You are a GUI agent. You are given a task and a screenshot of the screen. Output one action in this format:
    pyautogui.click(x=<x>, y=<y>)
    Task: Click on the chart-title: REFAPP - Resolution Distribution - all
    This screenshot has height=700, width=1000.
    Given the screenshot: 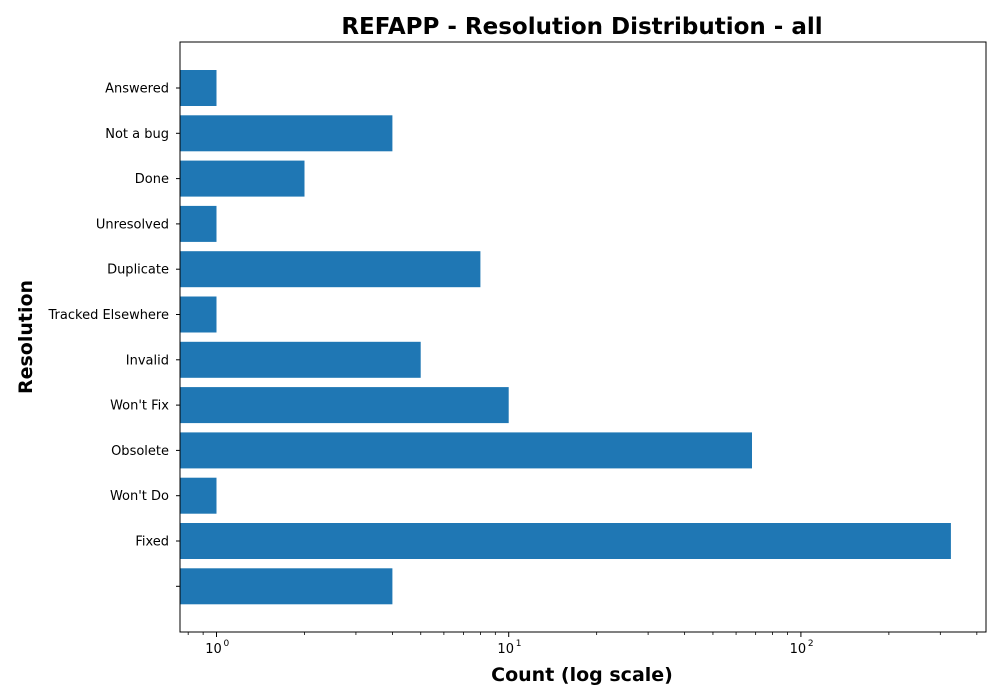 What is the action you would take?
    pyautogui.click(x=581, y=27)
    